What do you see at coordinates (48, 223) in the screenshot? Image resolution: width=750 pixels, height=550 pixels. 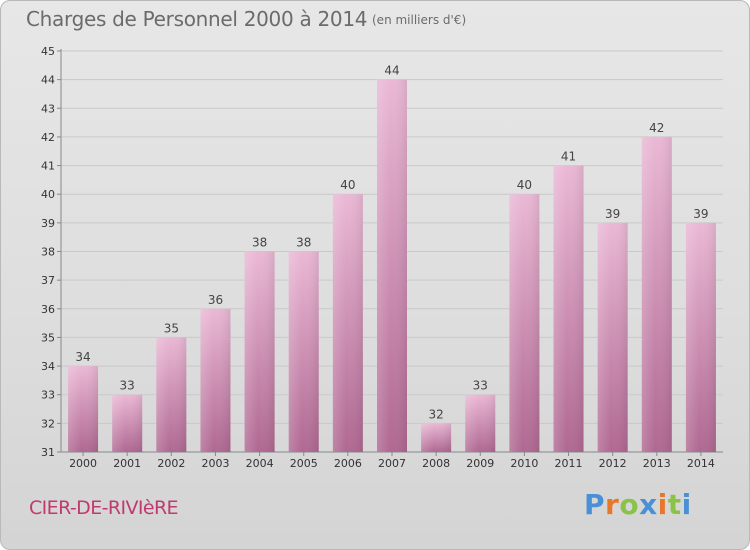 I see `y-tick-label: 39` at bounding box center [48, 223].